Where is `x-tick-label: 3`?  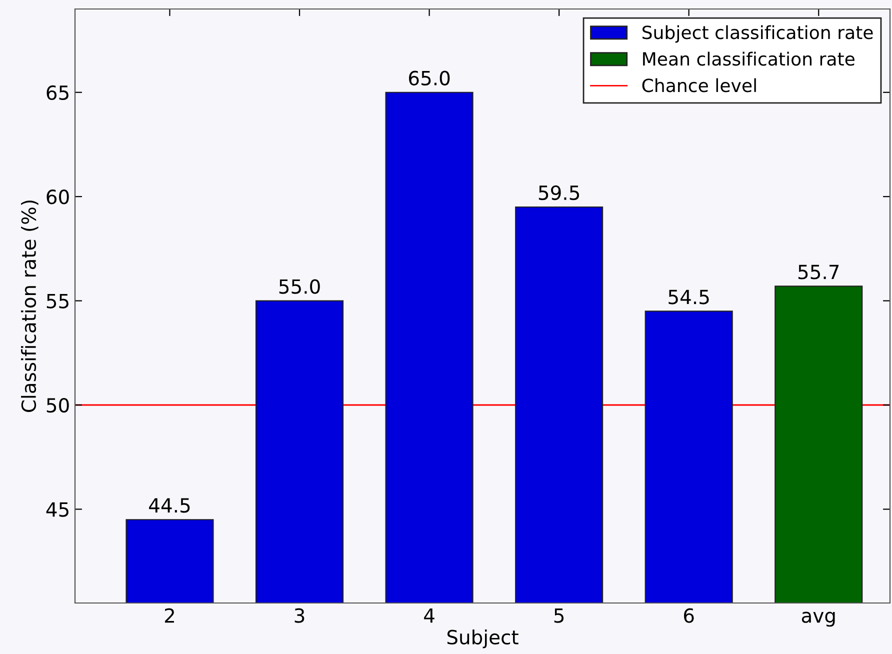 x-tick-label: 3 is located at coordinates (299, 615).